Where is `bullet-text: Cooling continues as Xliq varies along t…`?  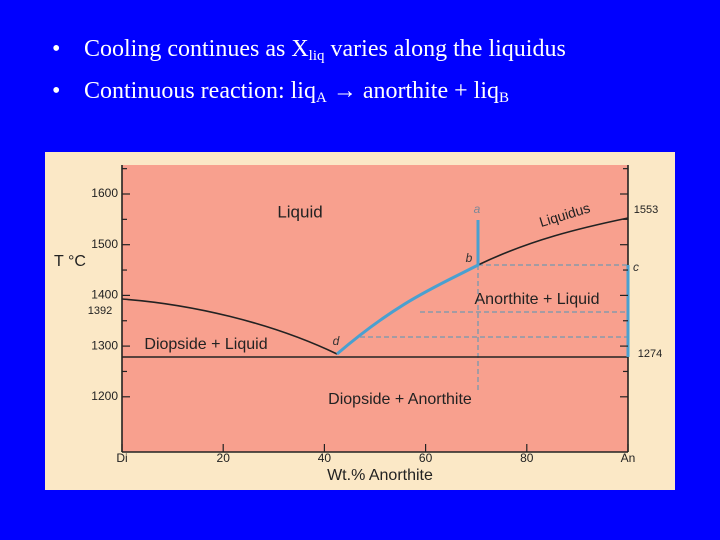
bullet-text: Cooling continues as Xliq varies along t… is located at coordinates (325, 50).